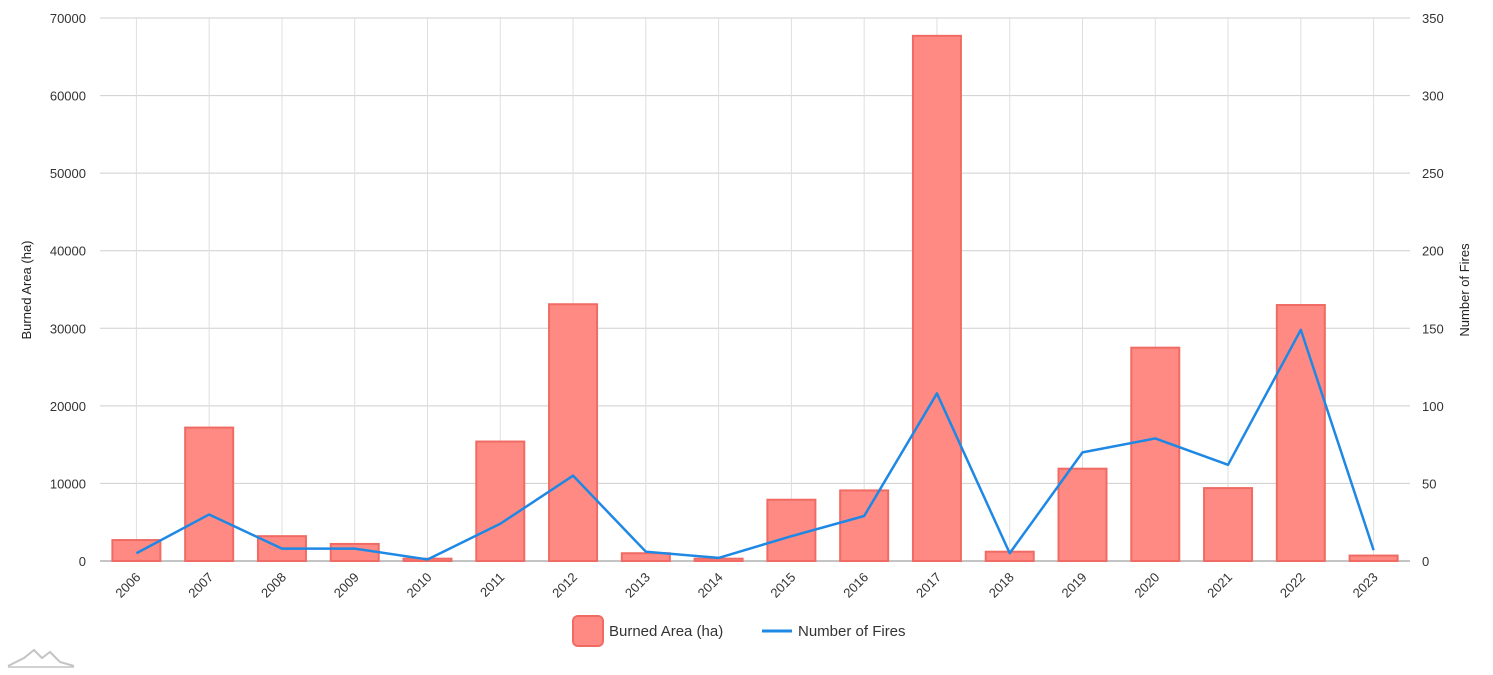 The width and height of the screenshot is (1493, 675). Describe the element at coordinates (1074, 585) in the screenshot. I see `x-tick-label: 2019` at that location.